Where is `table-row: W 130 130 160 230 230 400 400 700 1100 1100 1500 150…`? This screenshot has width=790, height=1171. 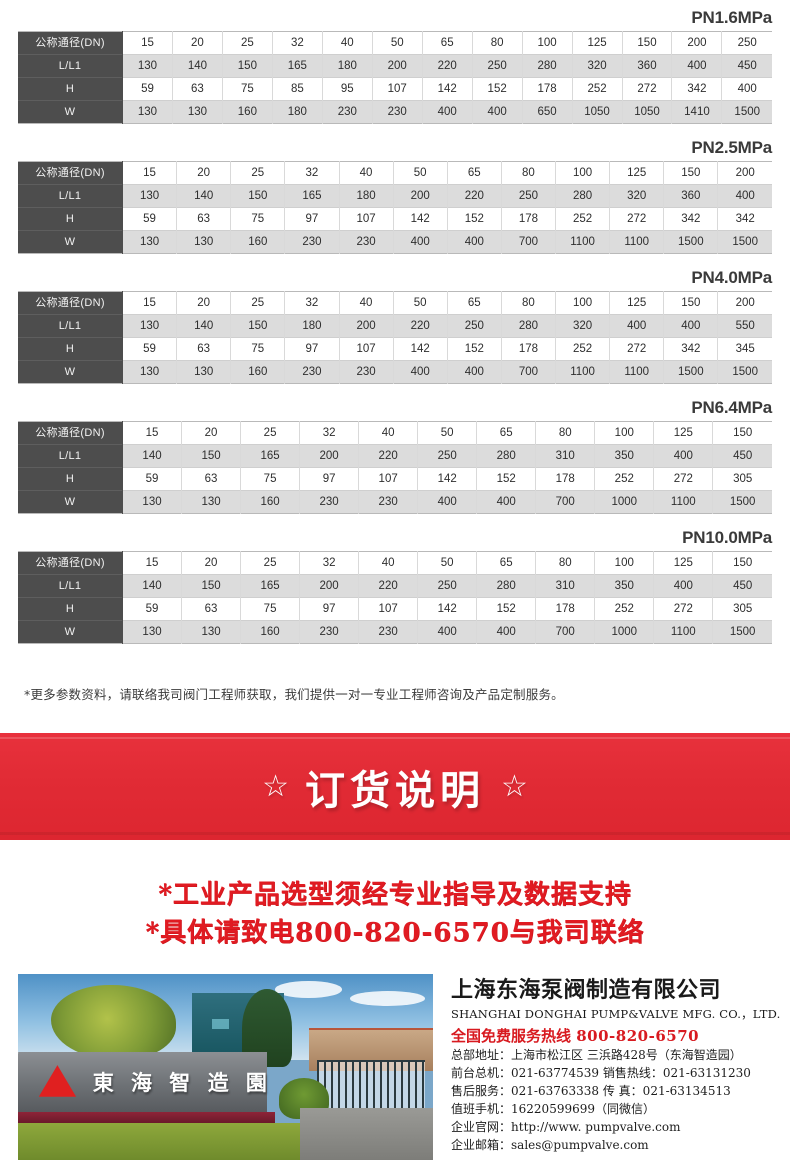 table-row: W 130 130 160 230 230 400 400 700 1100 1100 1500 150… is located at coordinates (395, 372).